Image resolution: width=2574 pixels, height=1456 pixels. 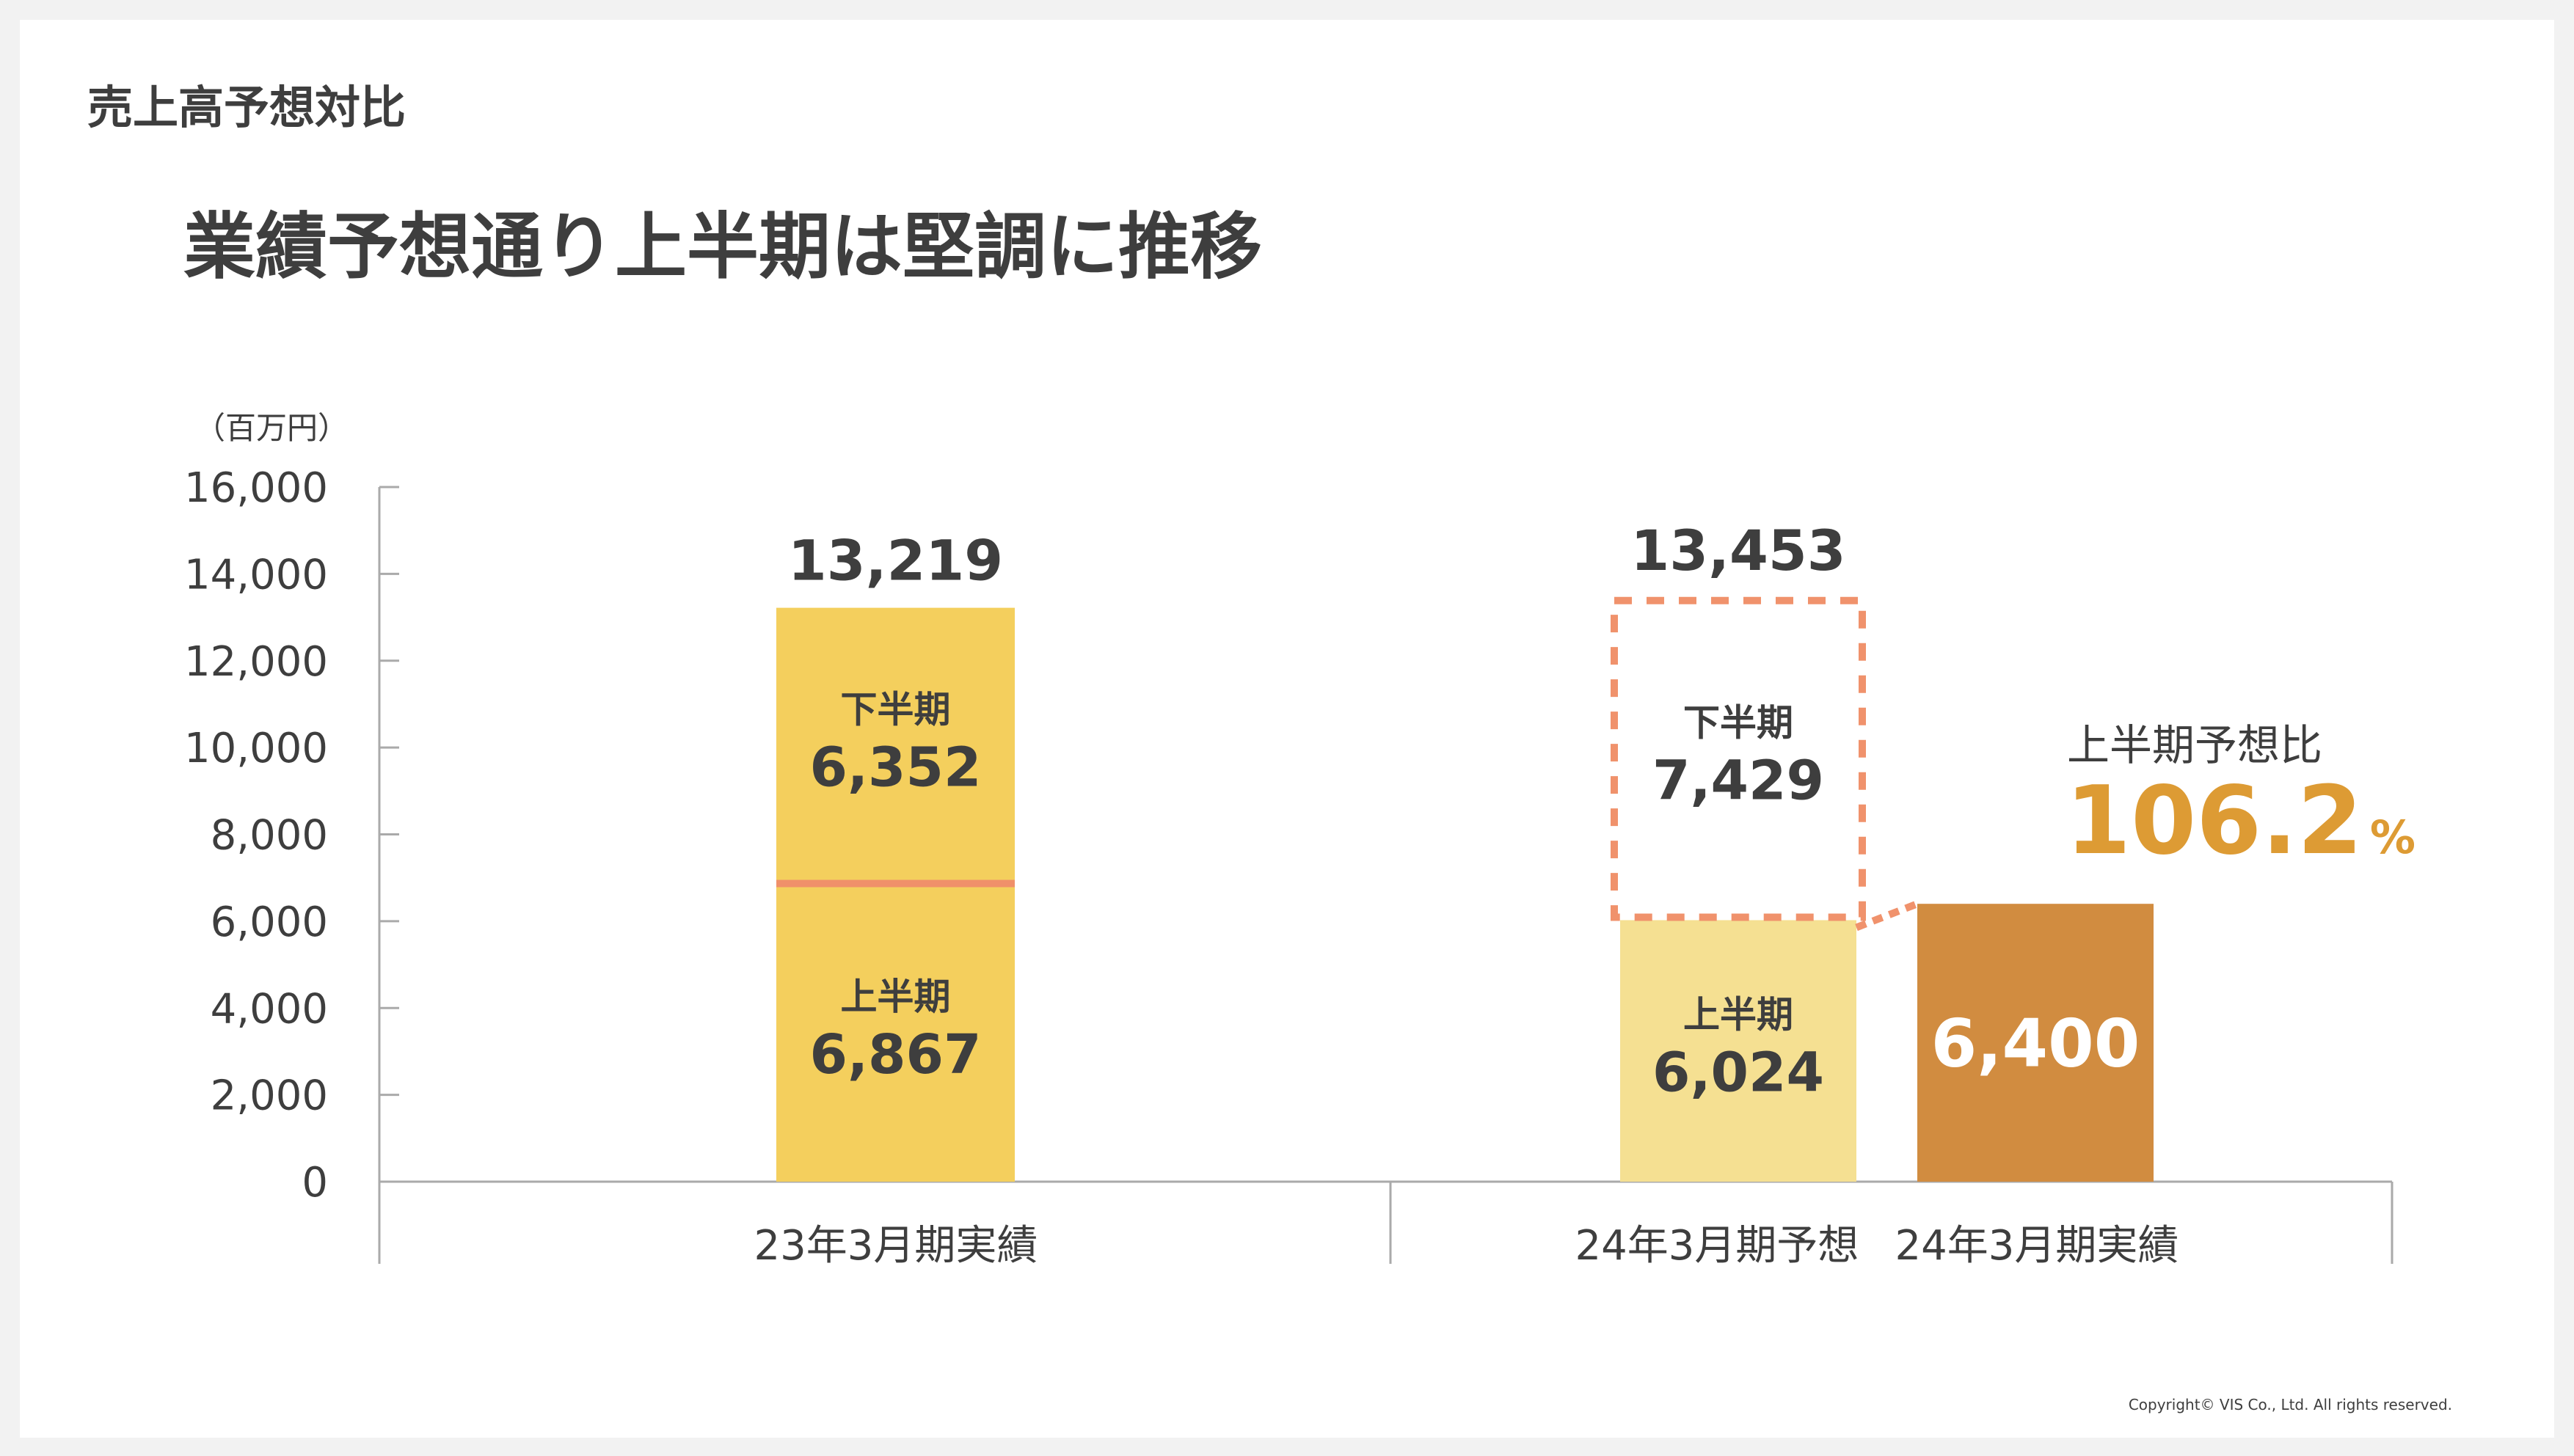 What do you see at coordinates (895, 768) in the screenshot?
I see `segment-value: 6,352` at bounding box center [895, 768].